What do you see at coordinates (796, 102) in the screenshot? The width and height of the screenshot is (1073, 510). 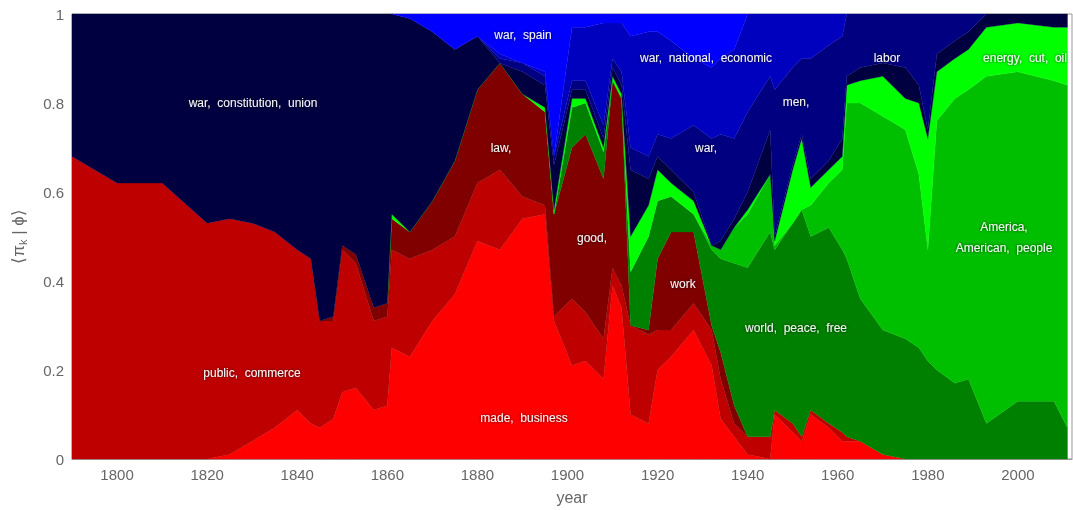 I see `annotation: men,` at bounding box center [796, 102].